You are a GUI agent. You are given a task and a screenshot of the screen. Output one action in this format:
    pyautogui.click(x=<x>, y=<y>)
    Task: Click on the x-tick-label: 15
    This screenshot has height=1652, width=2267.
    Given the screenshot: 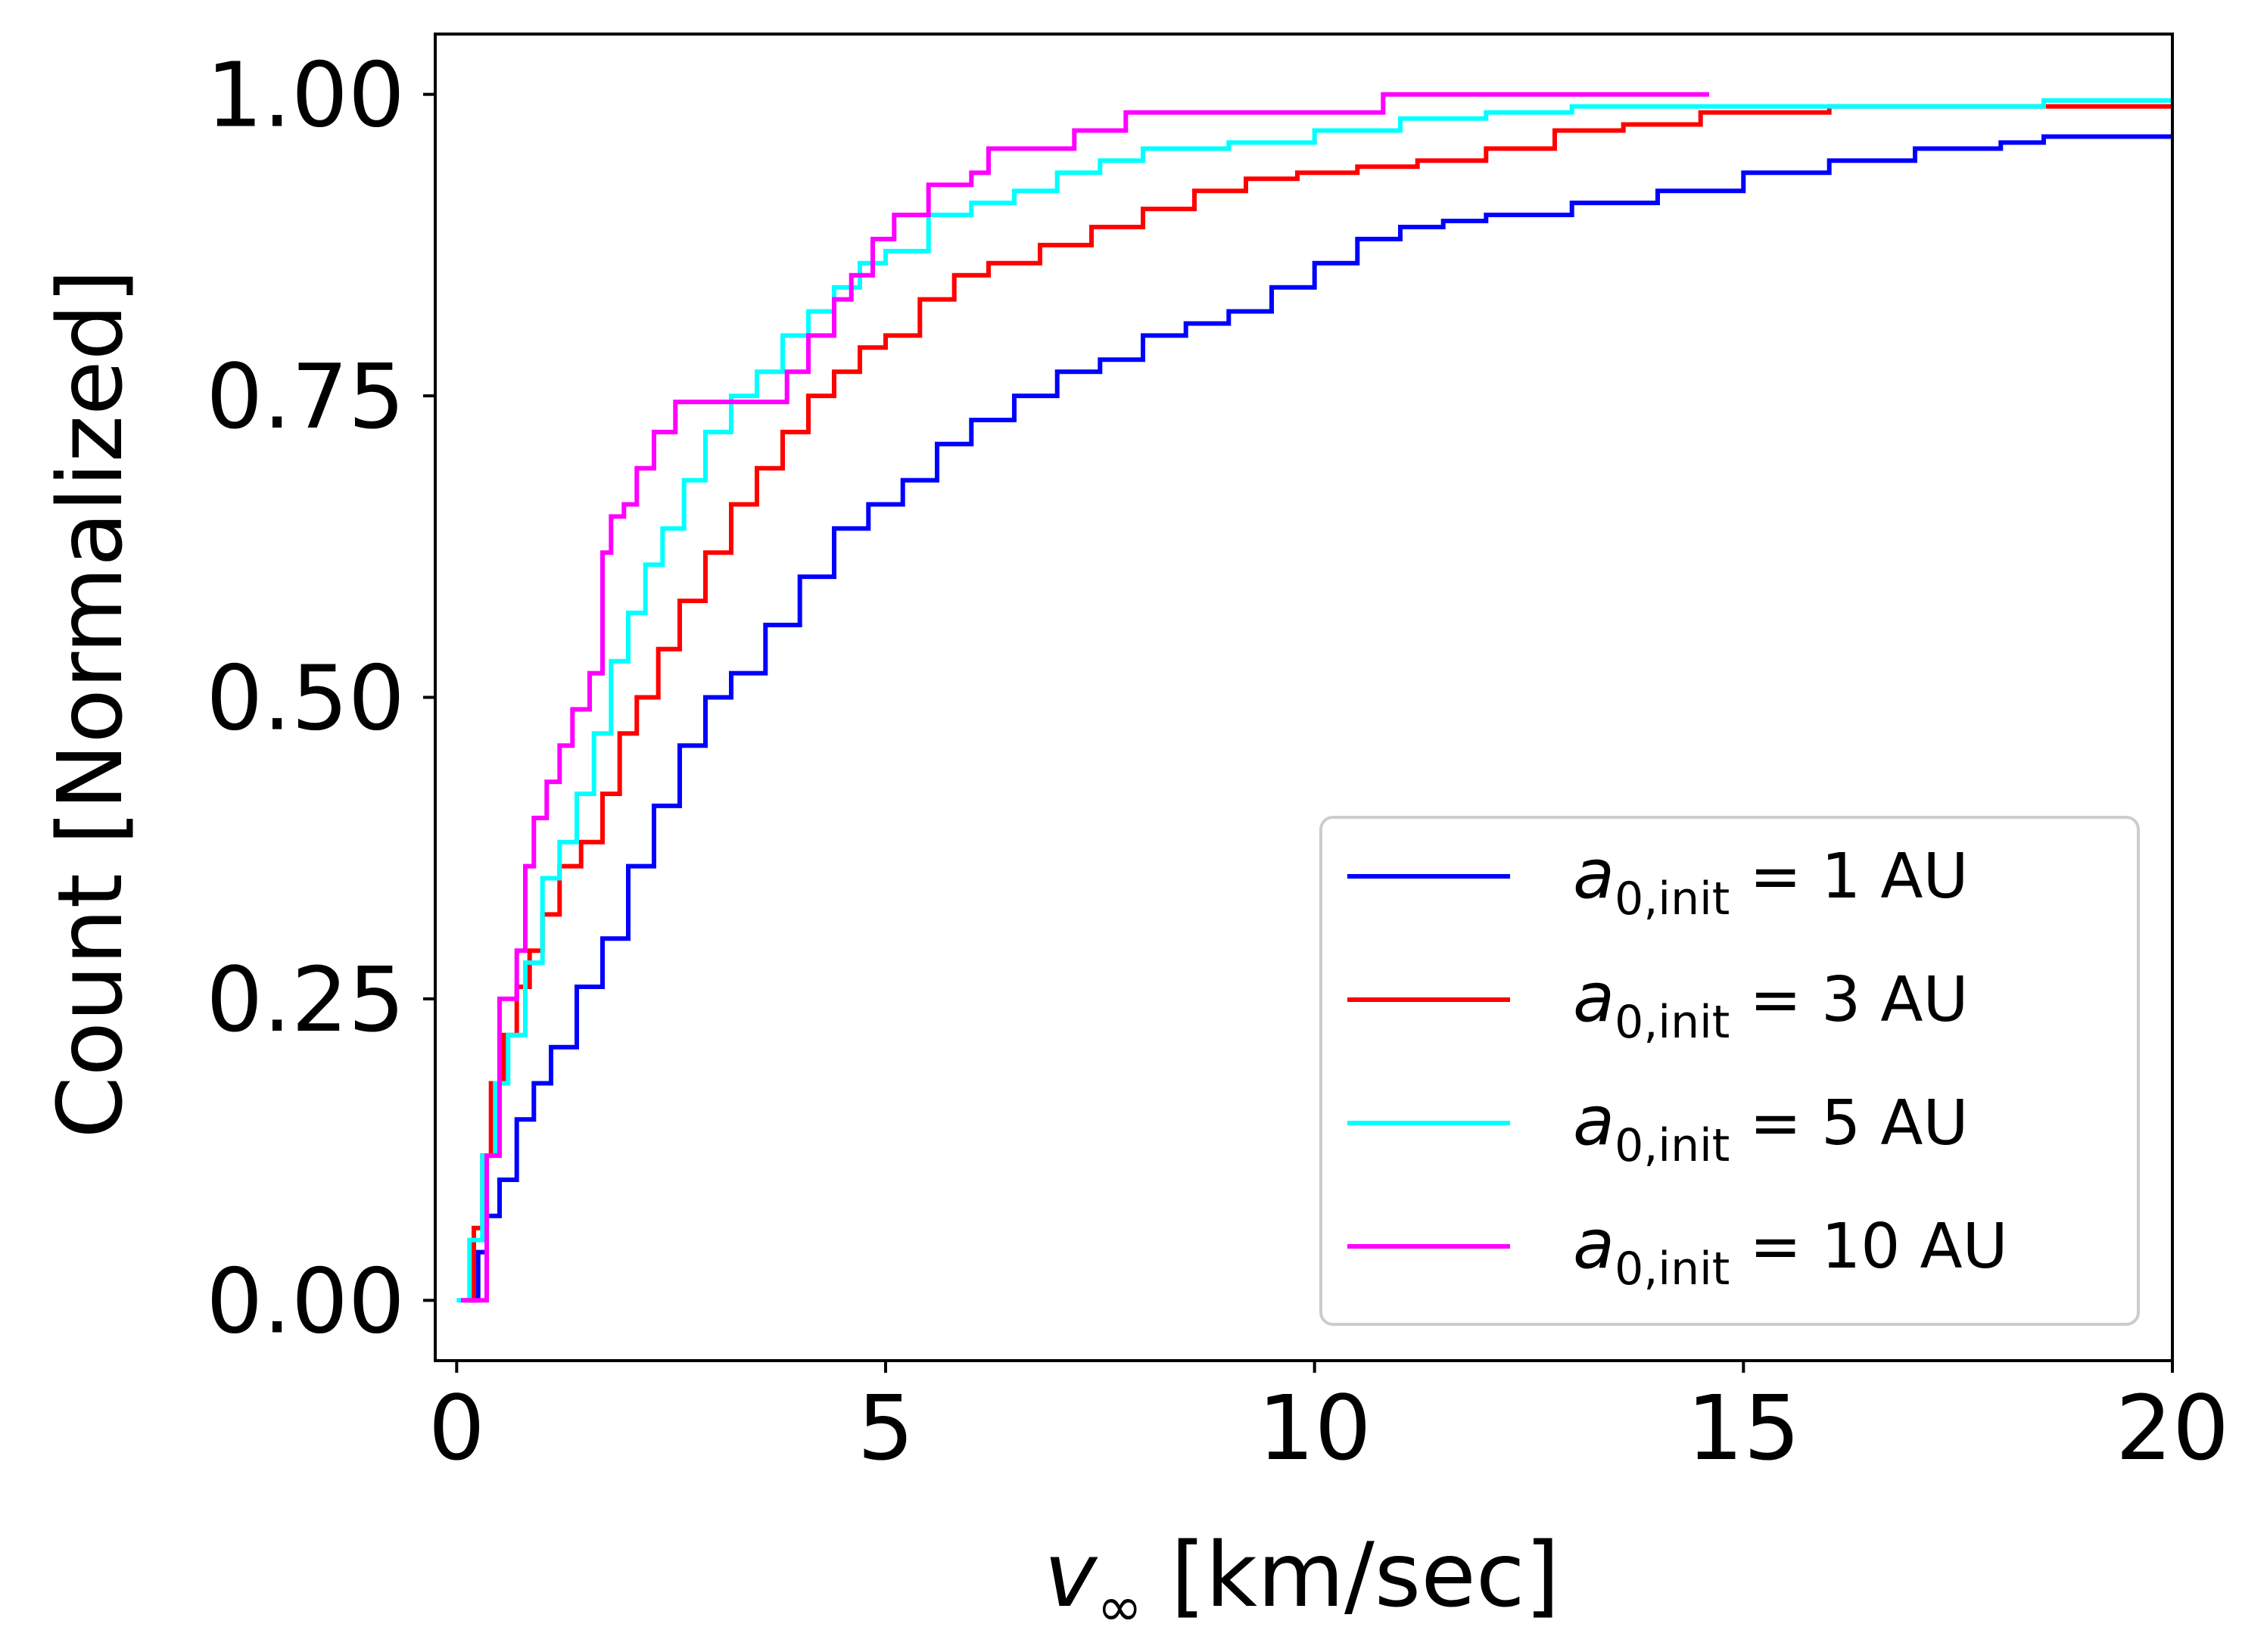 What is the action you would take?
    pyautogui.click(x=1743, y=1428)
    